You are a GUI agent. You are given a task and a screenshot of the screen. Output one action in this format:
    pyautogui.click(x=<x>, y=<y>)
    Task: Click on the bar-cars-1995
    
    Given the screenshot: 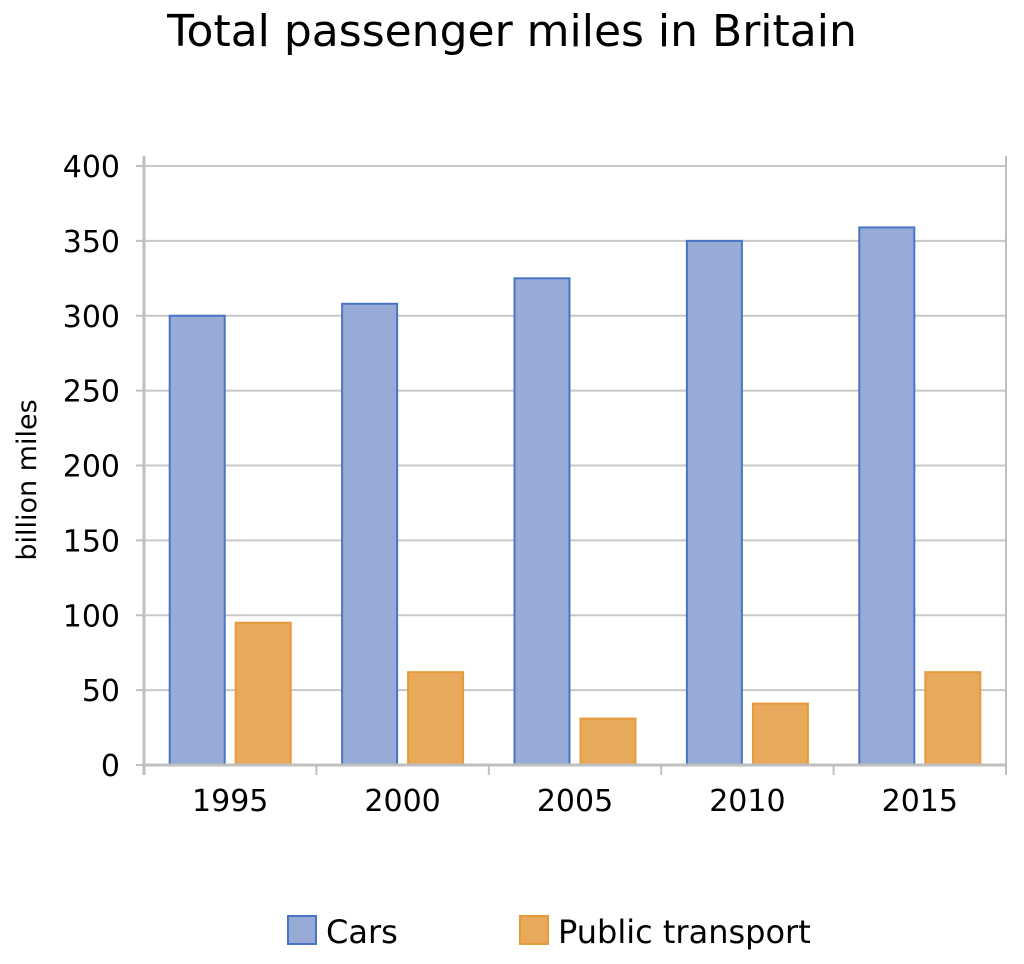 What is the action you would take?
    pyautogui.click(x=197, y=540)
    